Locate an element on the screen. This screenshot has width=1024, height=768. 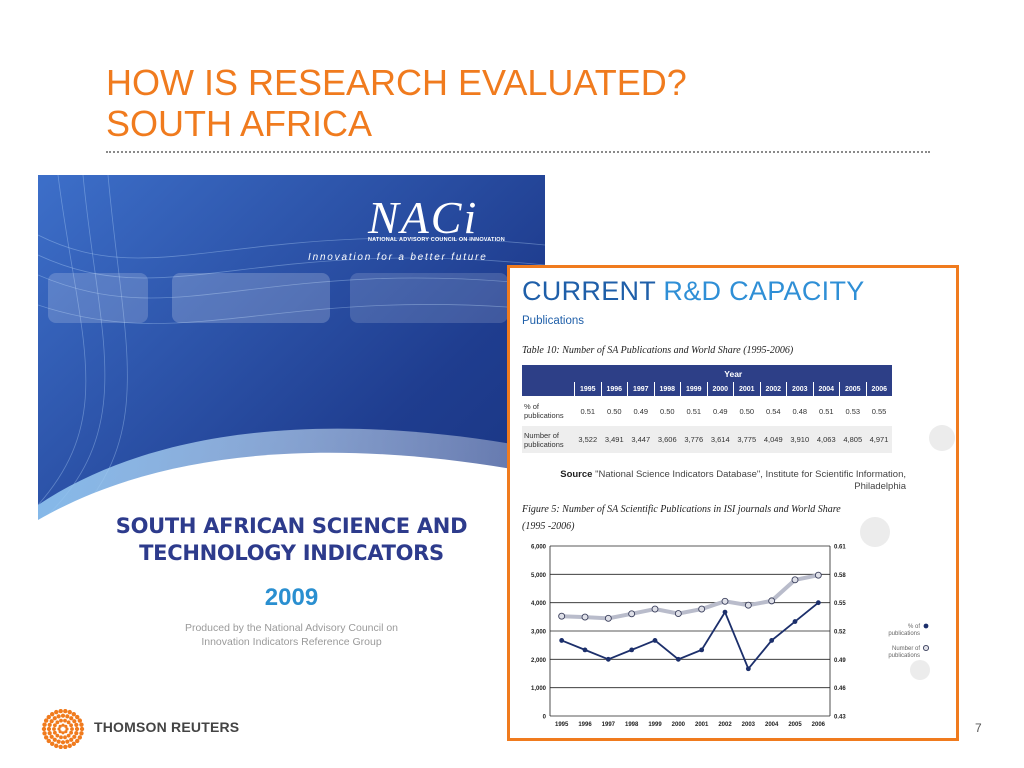
table-cell: 4,971 is located at coordinates (879, 439).